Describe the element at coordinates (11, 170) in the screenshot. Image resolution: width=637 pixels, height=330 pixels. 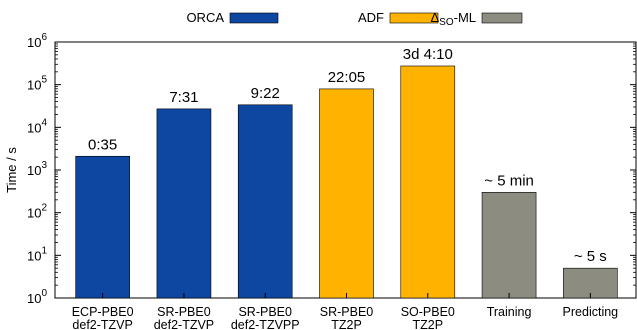
I see `y-axis-title: Time / s` at that location.